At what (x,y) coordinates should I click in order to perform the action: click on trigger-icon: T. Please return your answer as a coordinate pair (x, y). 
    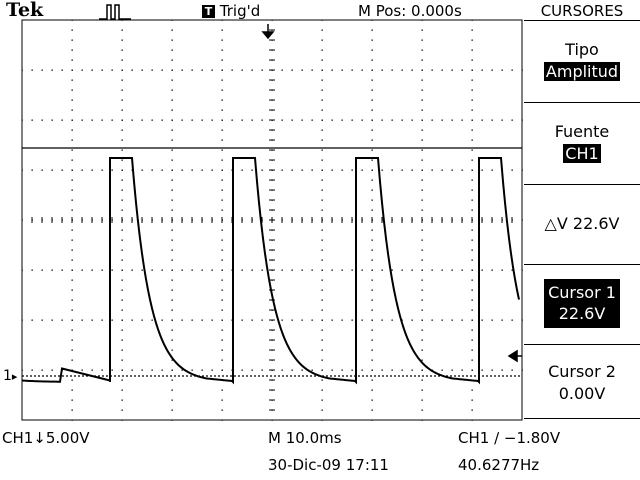
    Looking at the image, I should click on (208, 11).